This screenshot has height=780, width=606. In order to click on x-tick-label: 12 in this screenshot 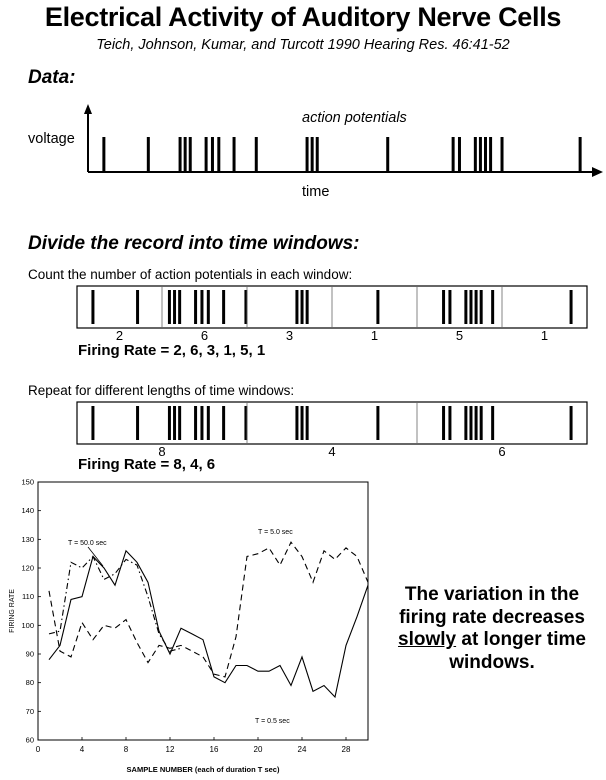, I will do `click(170, 749)`.